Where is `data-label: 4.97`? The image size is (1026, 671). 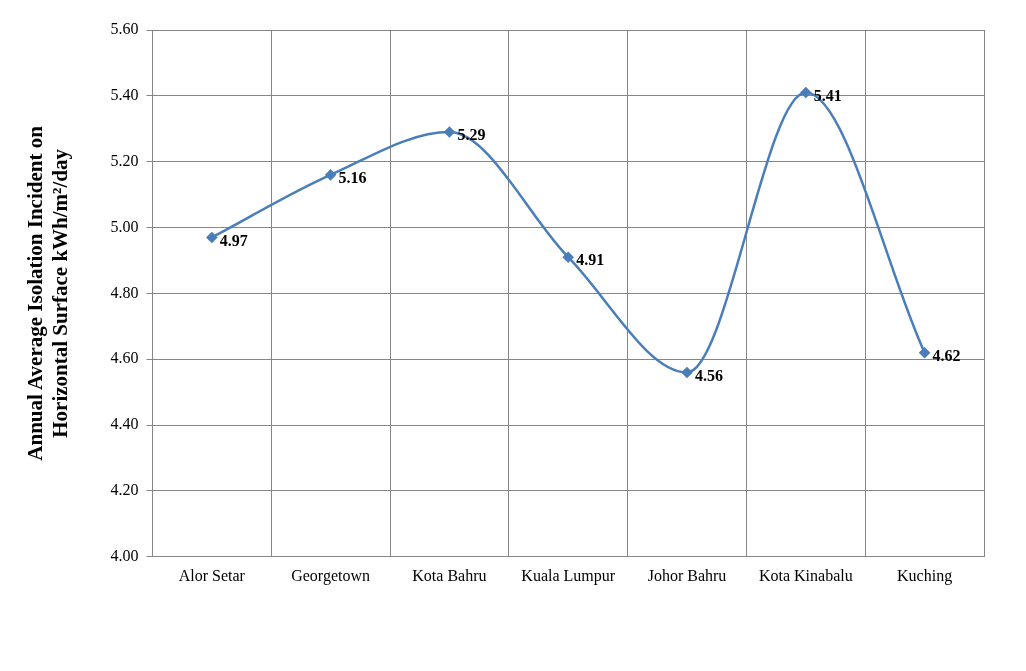
data-label: 4.97 is located at coordinates (233, 240).